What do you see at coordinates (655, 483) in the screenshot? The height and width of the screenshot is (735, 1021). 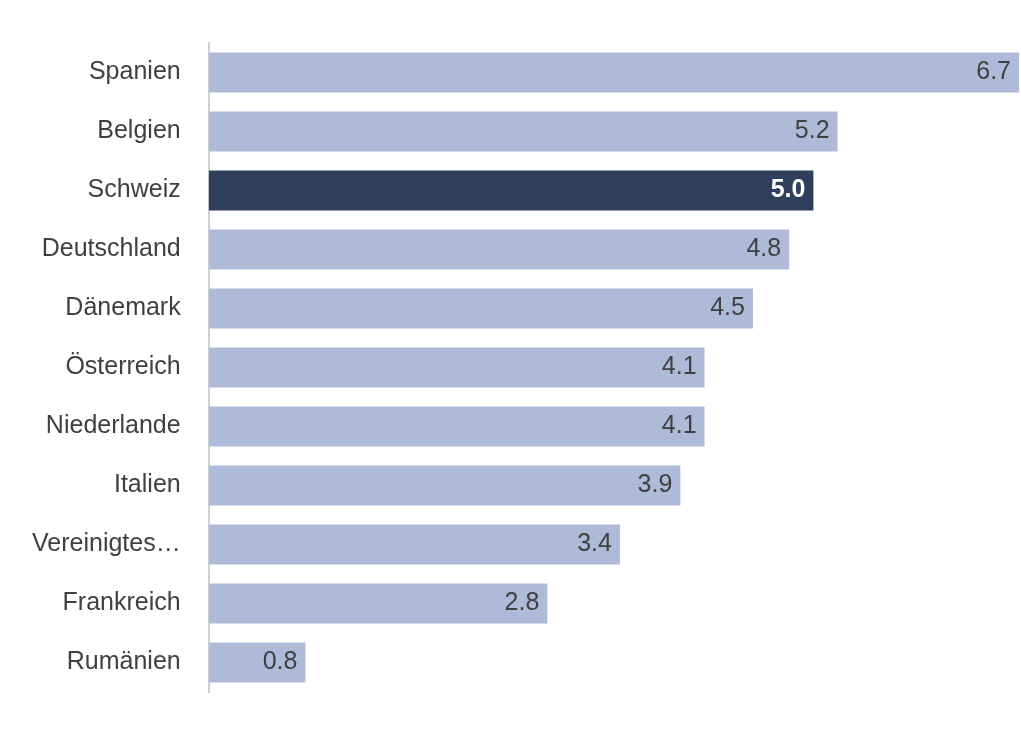 I see `data-label: 3.9` at bounding box center [655, 483].